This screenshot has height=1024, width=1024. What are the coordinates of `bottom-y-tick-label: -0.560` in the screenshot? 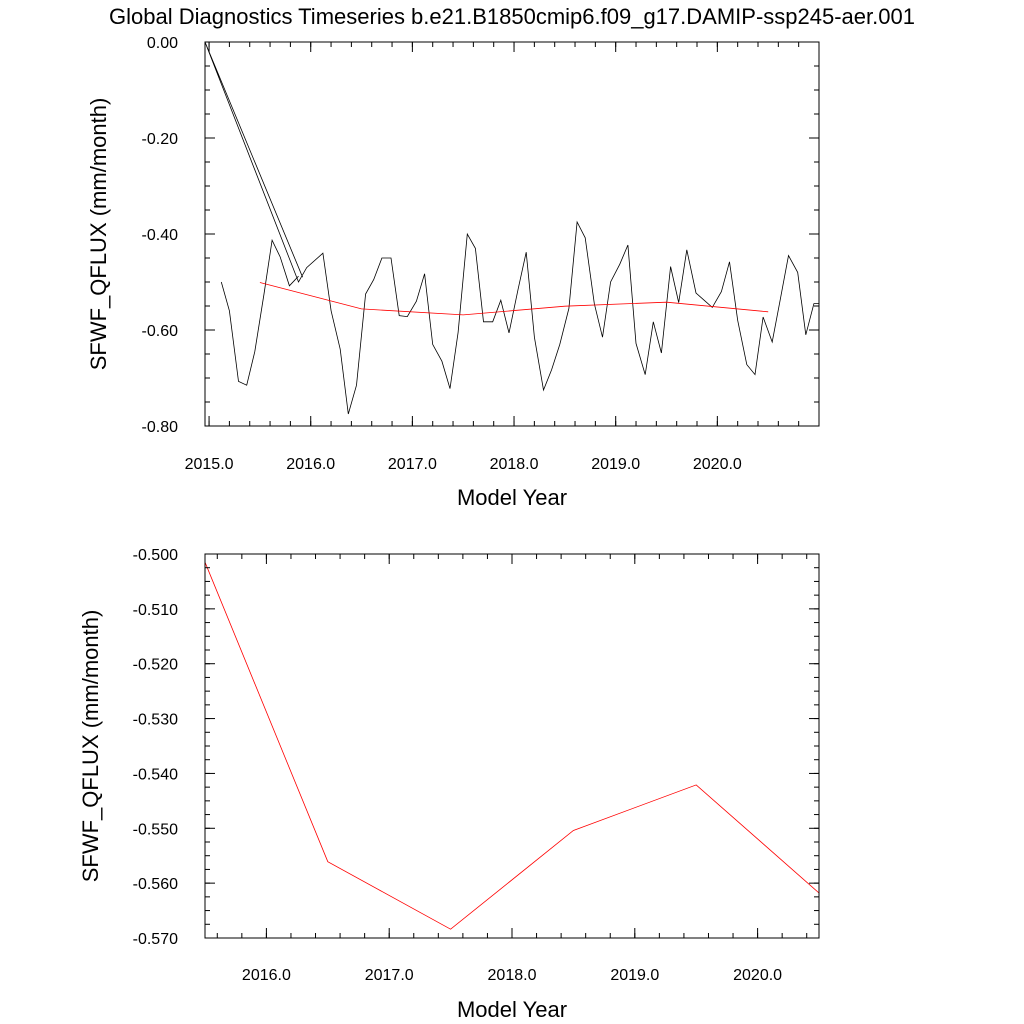 It's located at (155, 884).